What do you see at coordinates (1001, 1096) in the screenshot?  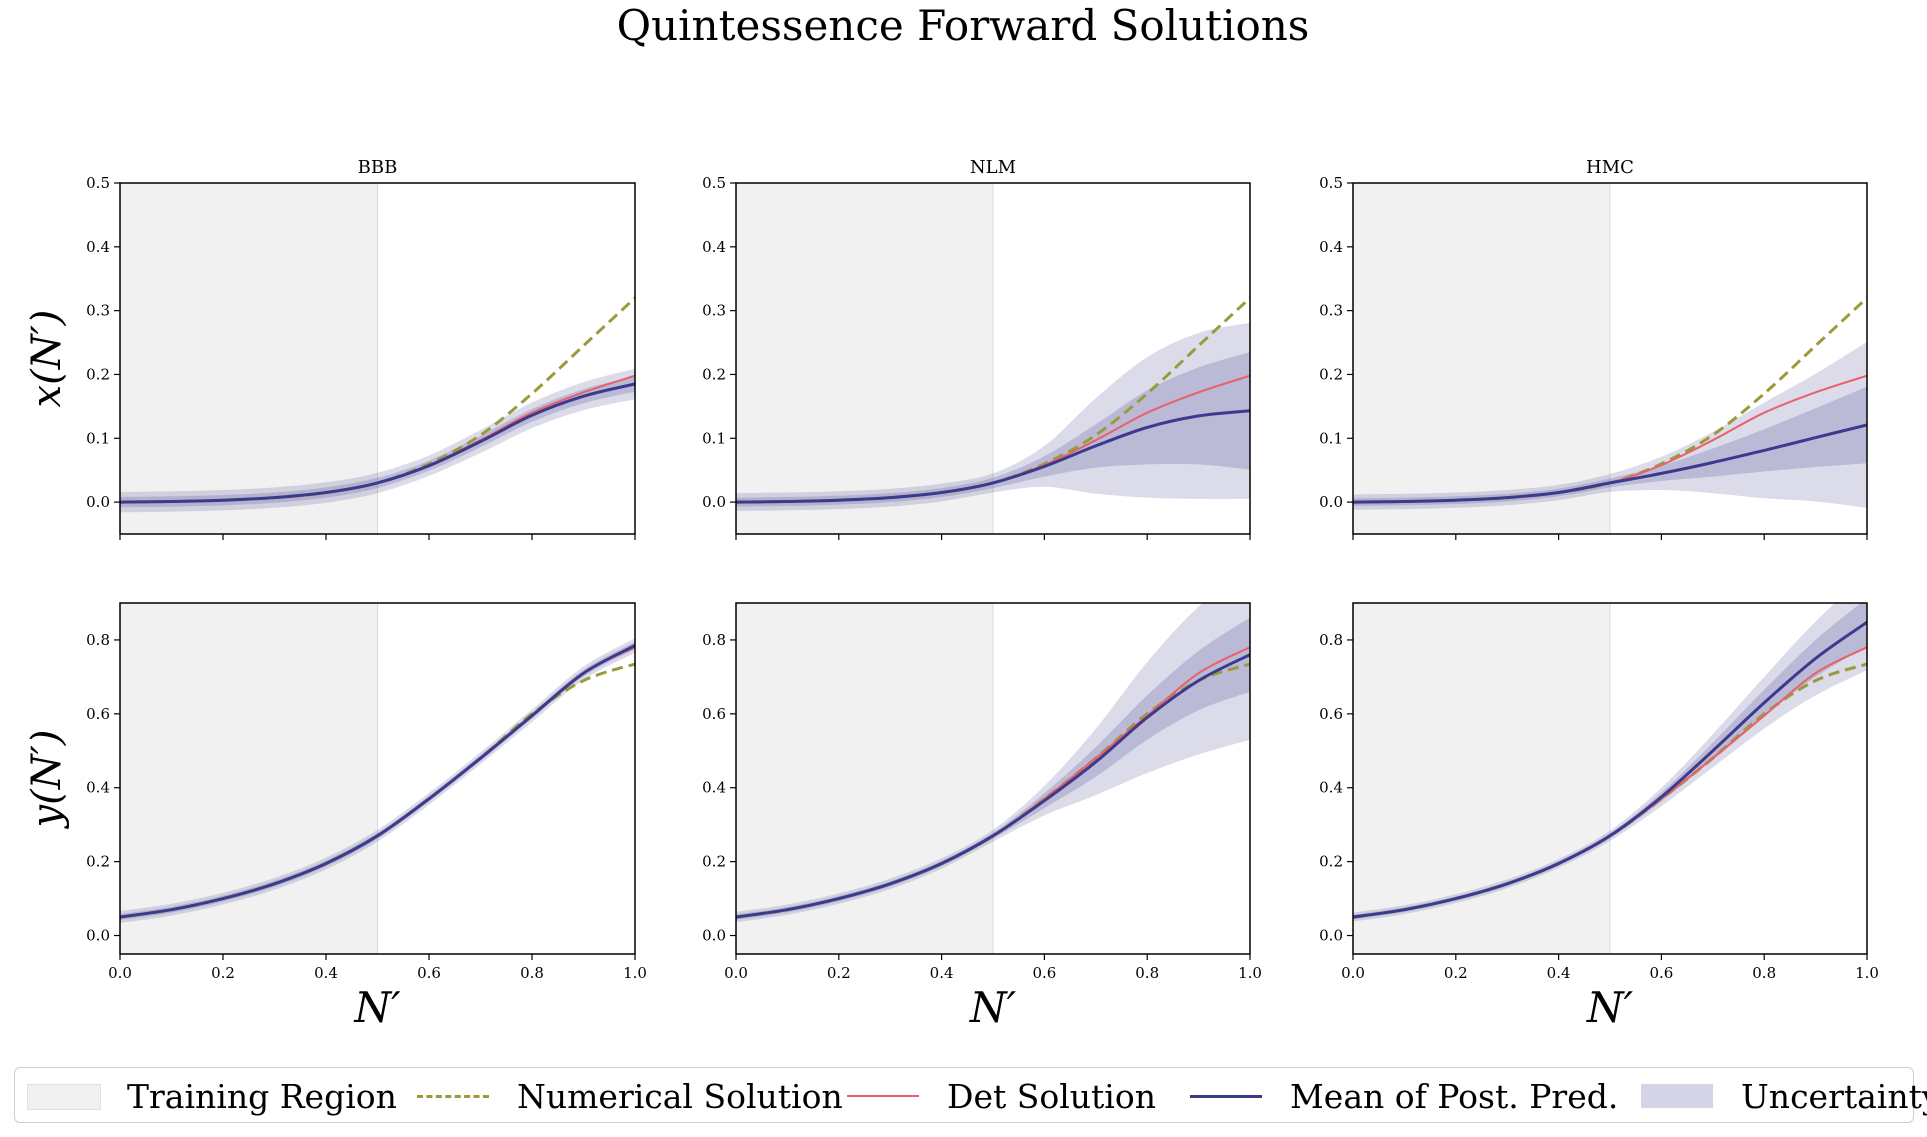 I see `legend-item-det: Det Solution` at bounding box center [1001, 1096].